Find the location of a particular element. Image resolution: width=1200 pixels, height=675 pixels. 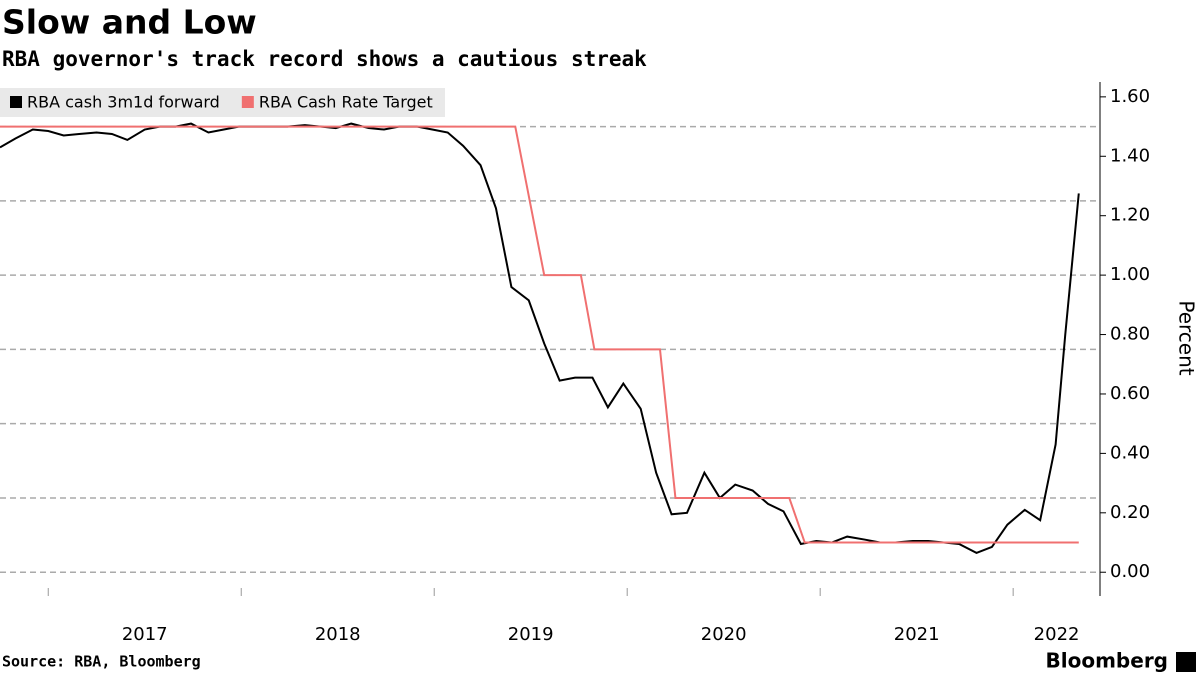

chart-title: Slow and Low is located at coordinates (129, 22).